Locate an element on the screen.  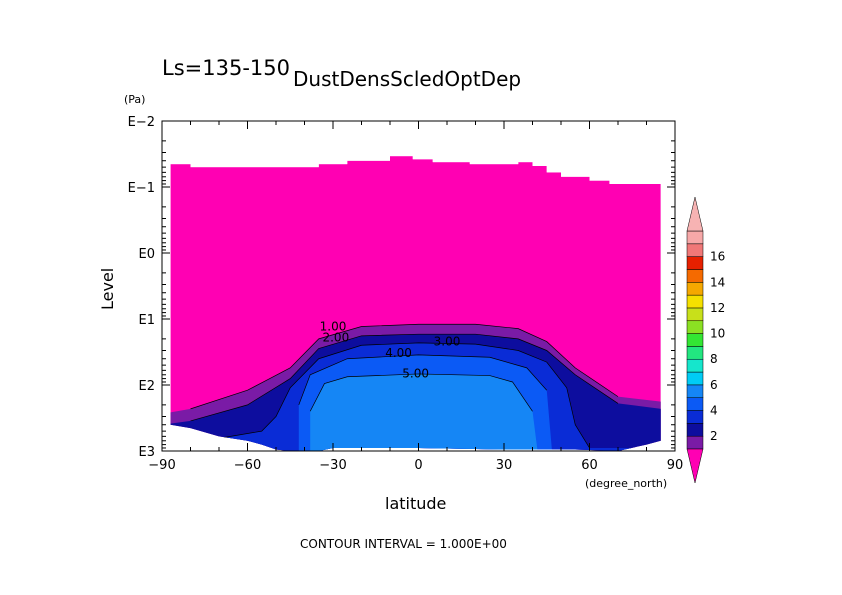
x-tick-label: 30 is located at coordinates (504, 465).